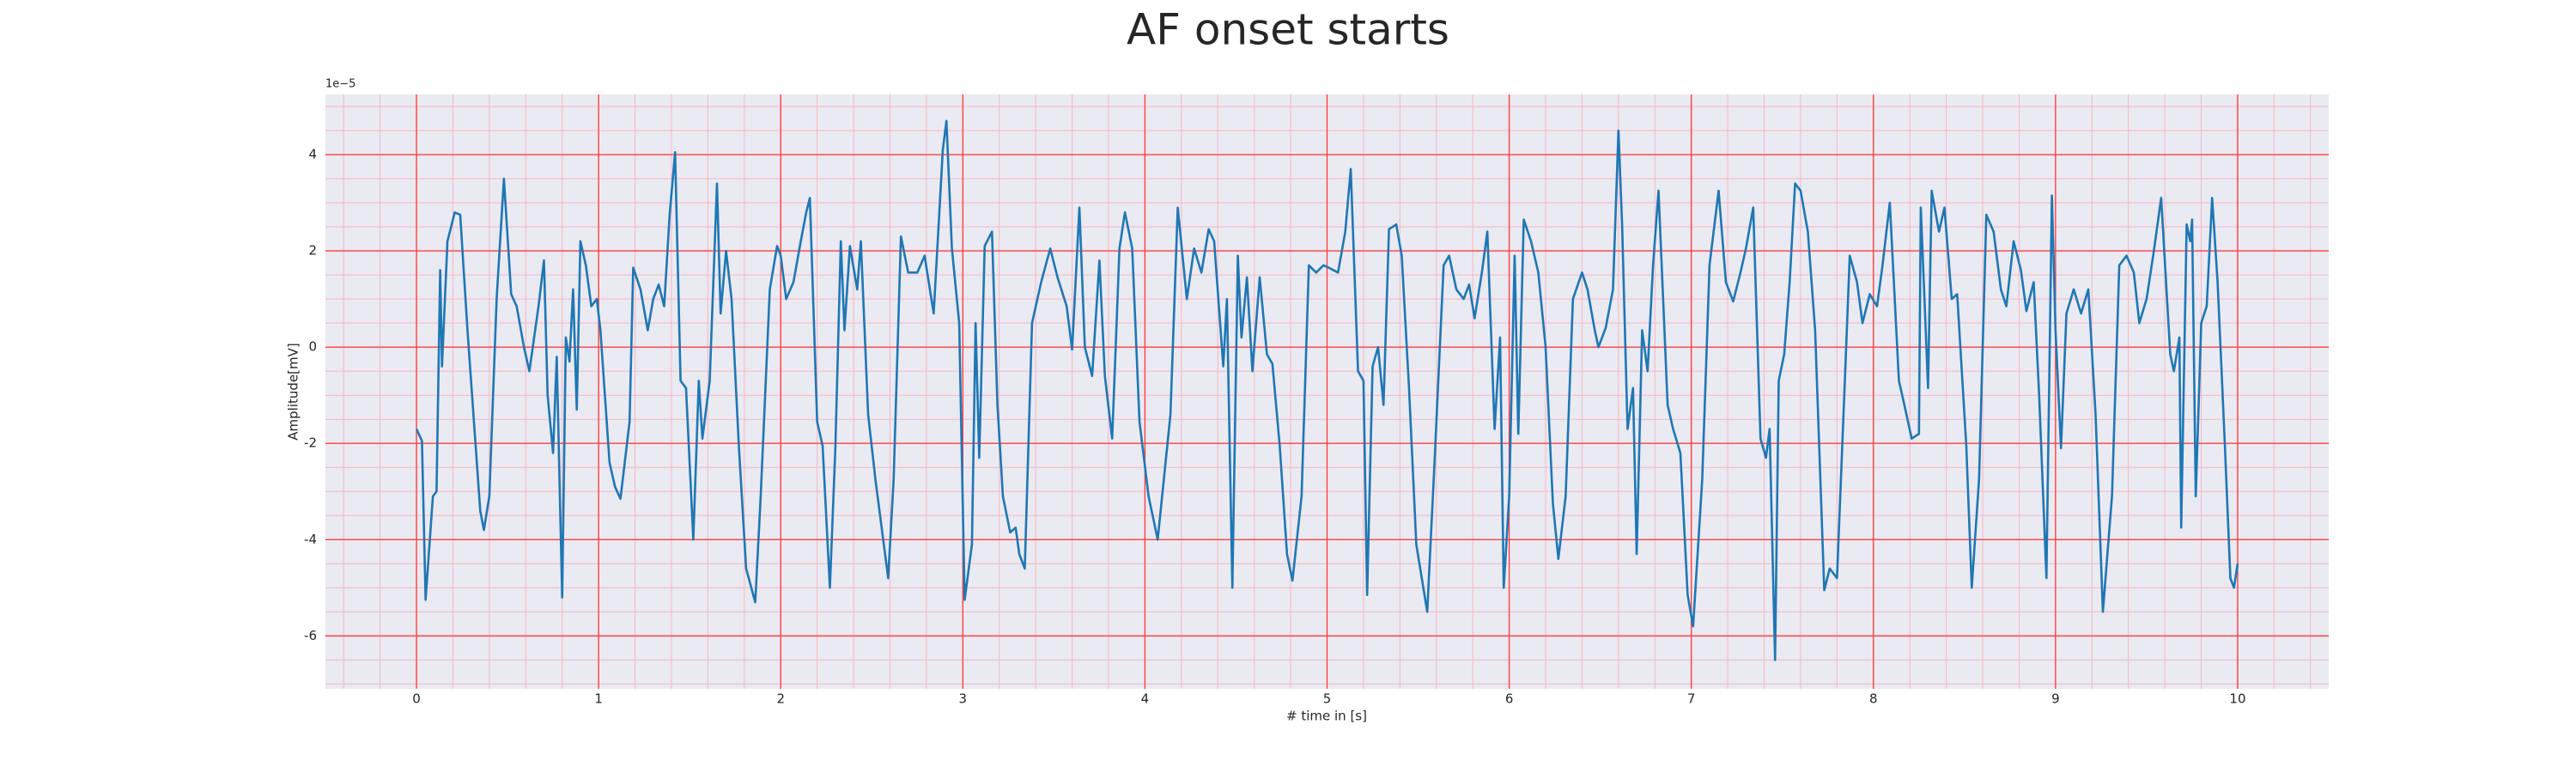 The image size is (2576, 773). Describe the element at coordinates (340, 84) in the screenshot. I see `y-offset-text: 1e−5` at that location.